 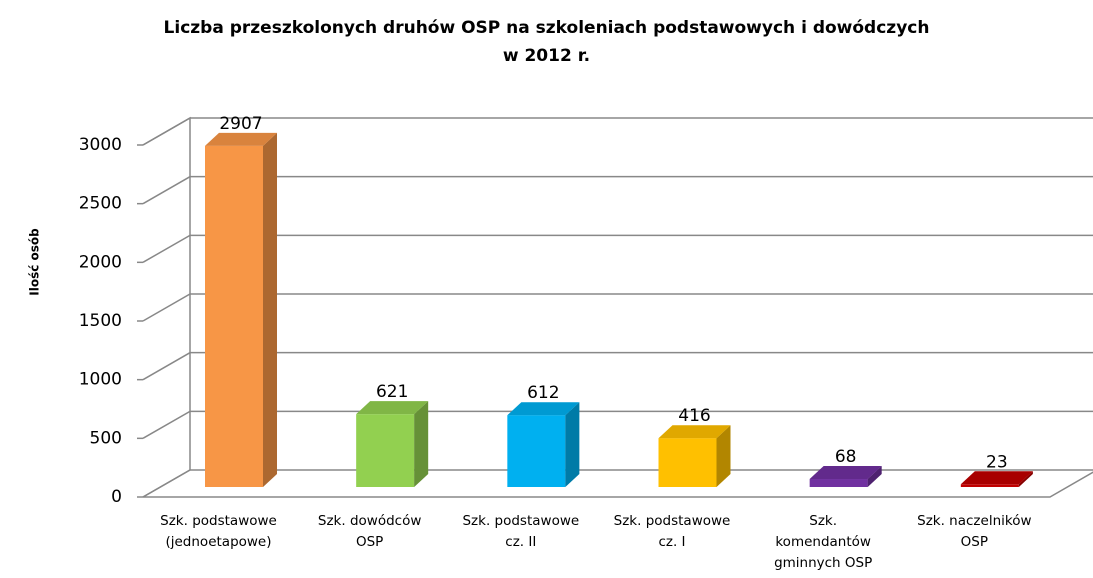 I want to click on floor-edge, so click(x=618, y=484).